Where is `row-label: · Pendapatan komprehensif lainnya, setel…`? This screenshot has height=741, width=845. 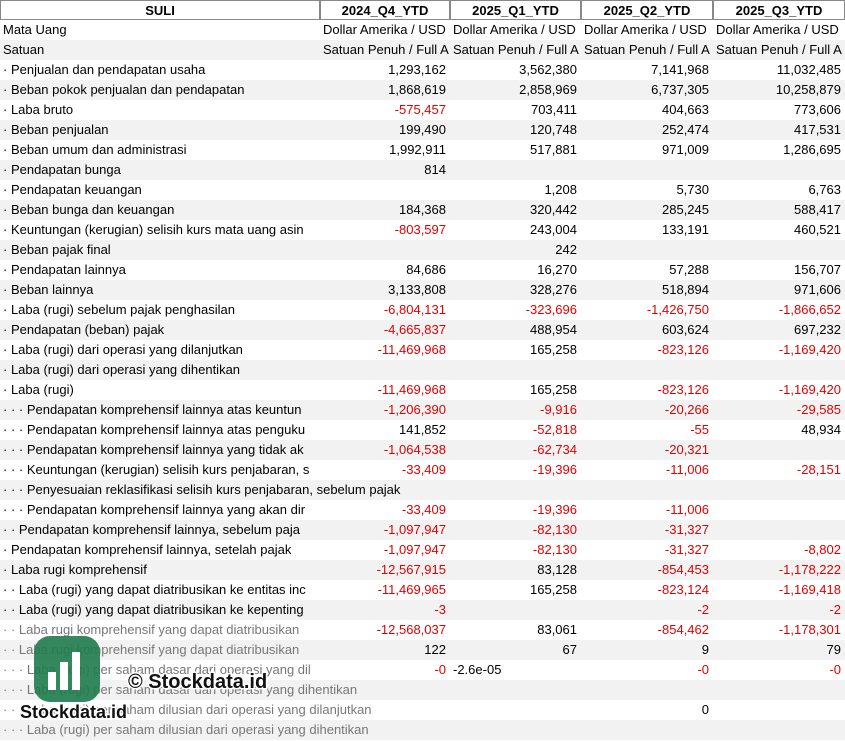 row-label: · Pendapatan komprehensif lainnya, setel… is located at coordinates (147, 549).